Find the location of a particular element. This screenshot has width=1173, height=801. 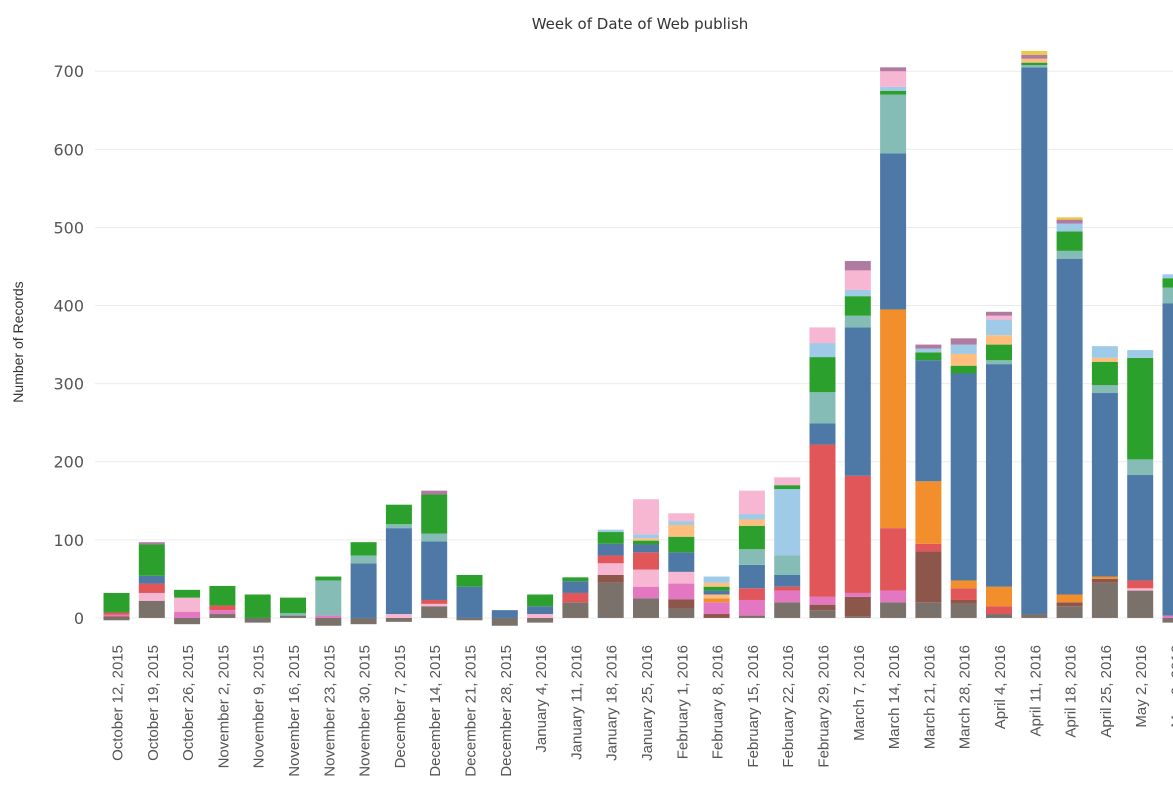

y-tick-label: 700 is located at coordinates (68, 71).